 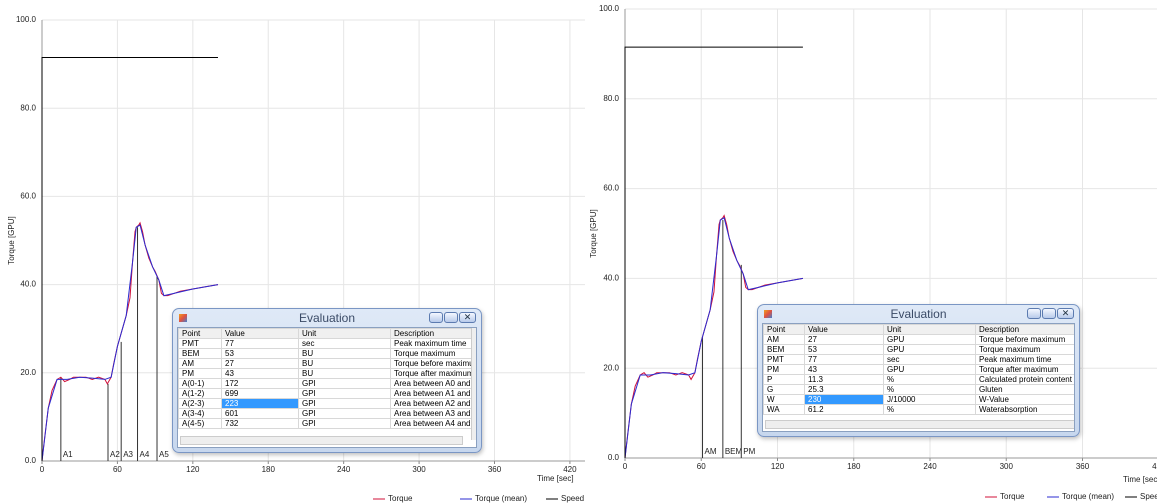 I want to click on table-cell: A(3-4), so click(x=200, y=413).